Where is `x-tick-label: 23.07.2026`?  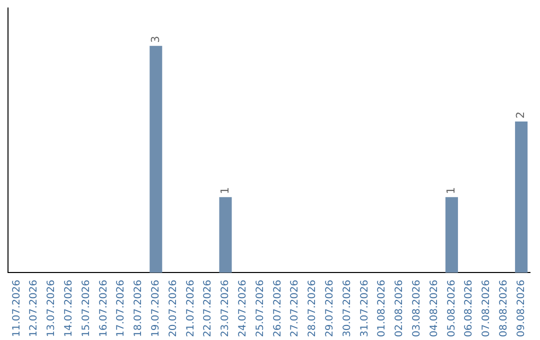
x-tick-label: 23.07.2026 is located at coordinates (226, 309).